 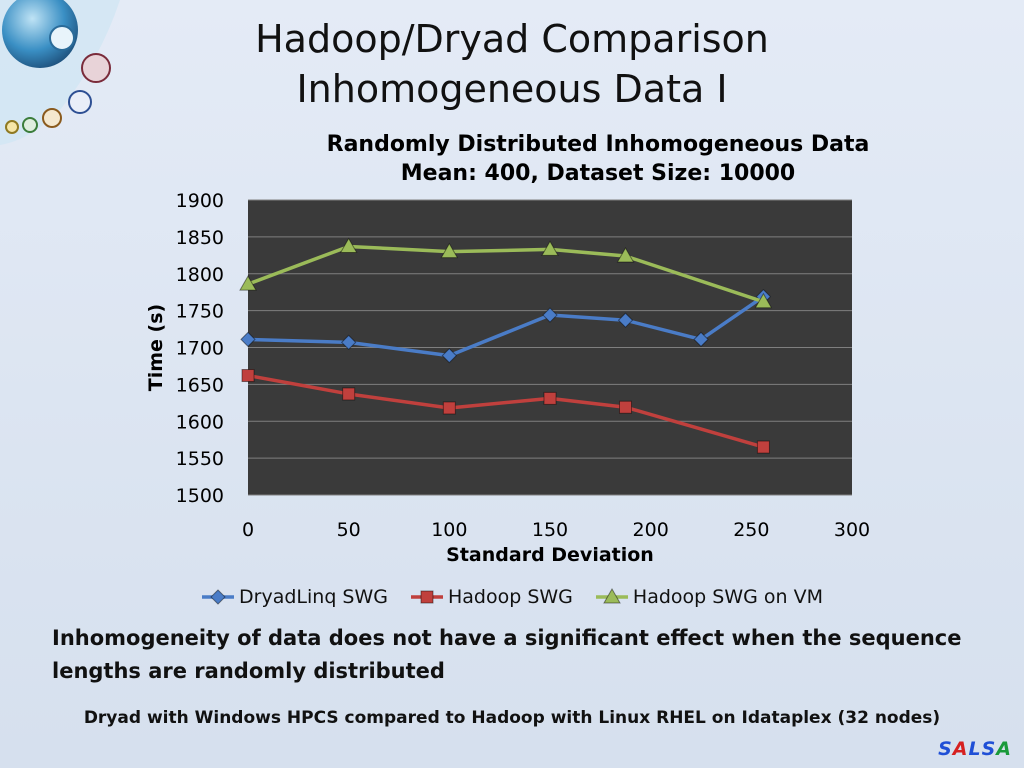 What do you see at coordinates (313, 597) in the screenshot?
I see `legend-label: DryadLinq SWG` at bounding box center [313, 597].